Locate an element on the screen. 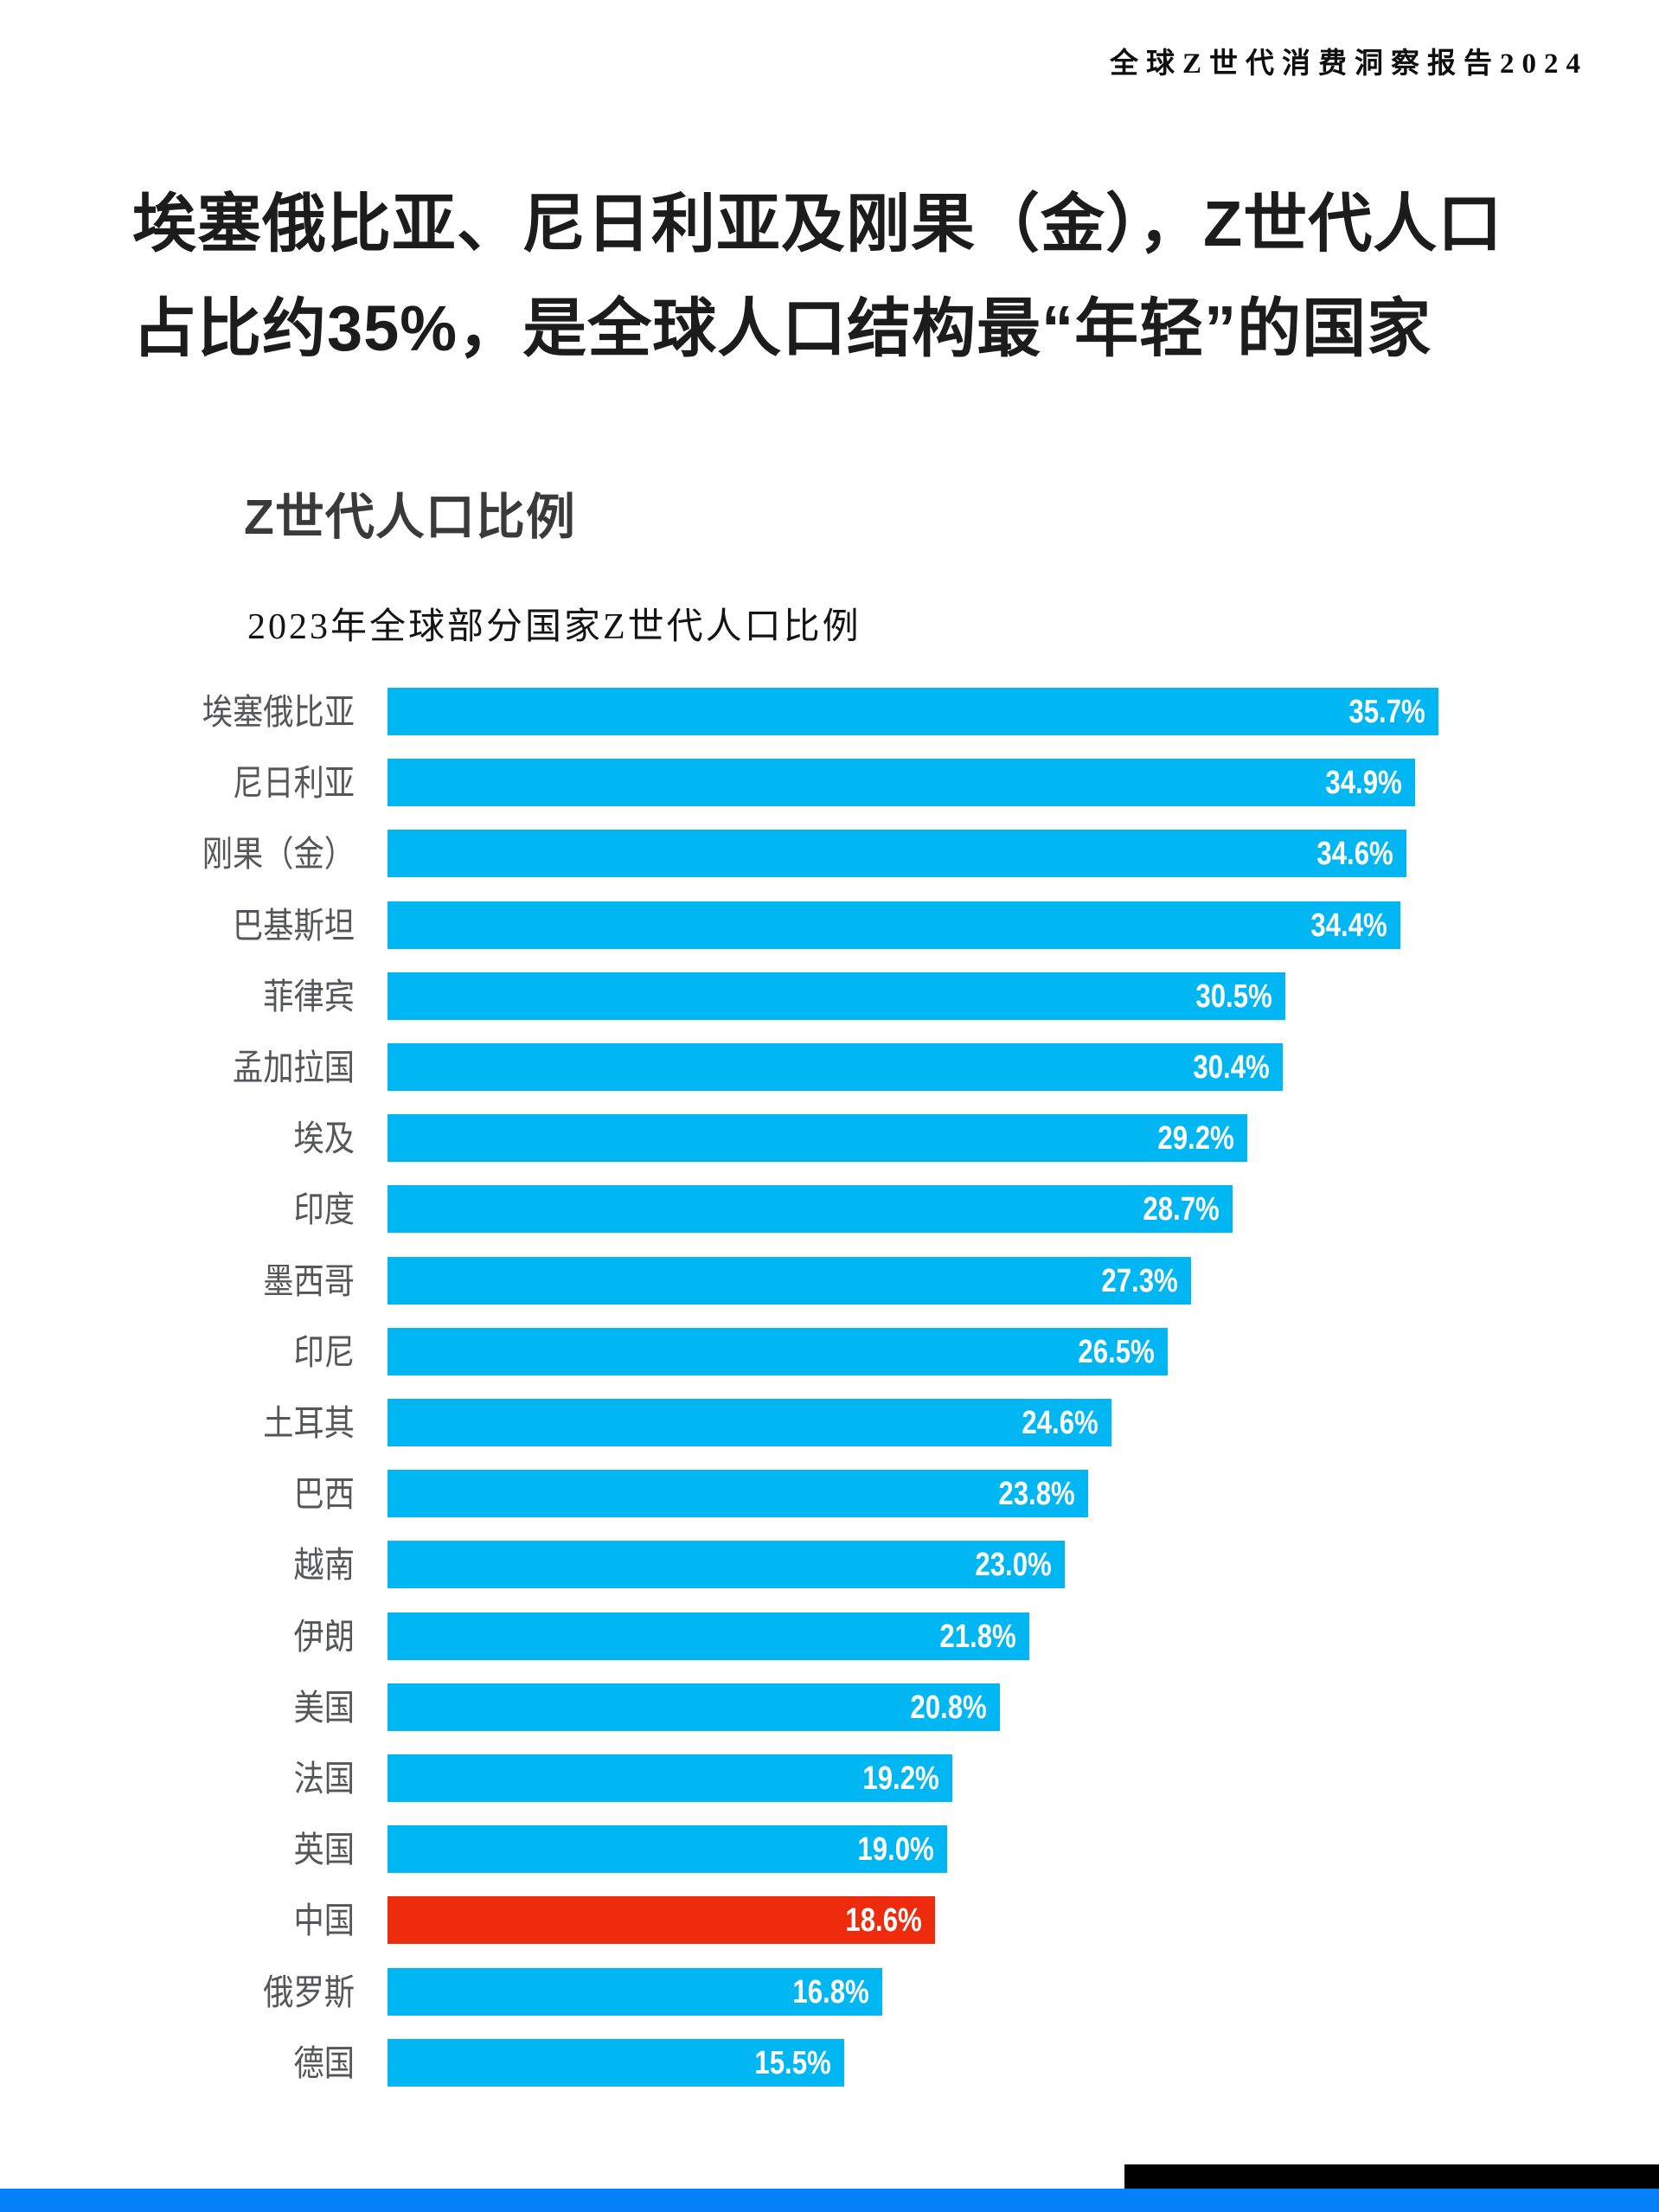 The image size is (1659, 2212). value-label: 26.5% is located at coordinates (1116, 1352).